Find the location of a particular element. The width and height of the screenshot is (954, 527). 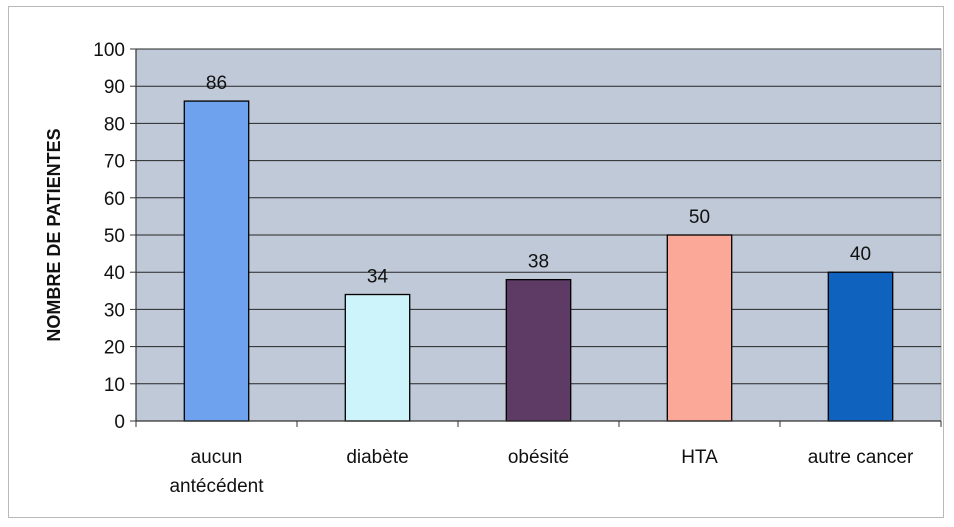

x-tick-label: HTA is located at coordinates (699, 457).